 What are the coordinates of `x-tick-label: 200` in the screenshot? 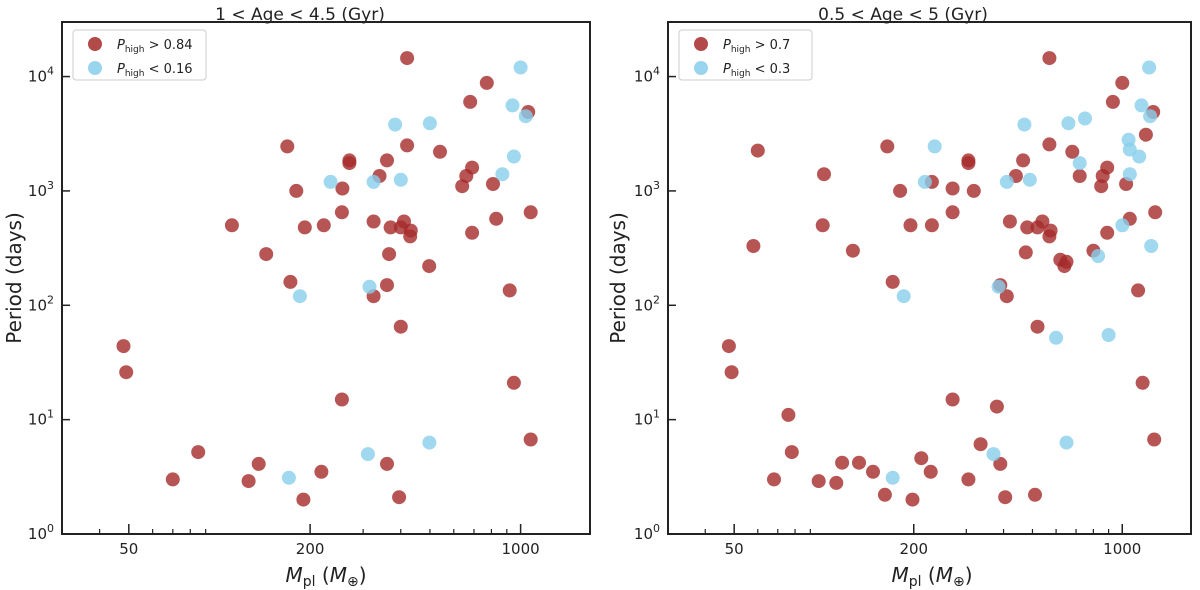 It's located at (913, 549).